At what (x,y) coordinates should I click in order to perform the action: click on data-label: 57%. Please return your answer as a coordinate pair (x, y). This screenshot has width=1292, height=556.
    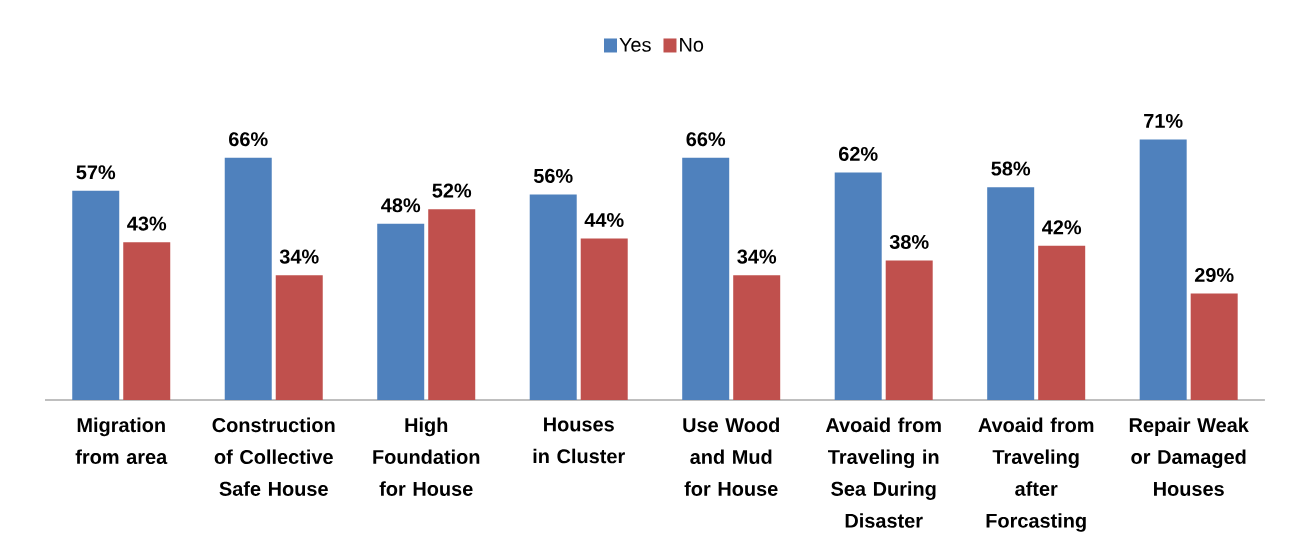
    Looking at the image, I should click on (96, 172).